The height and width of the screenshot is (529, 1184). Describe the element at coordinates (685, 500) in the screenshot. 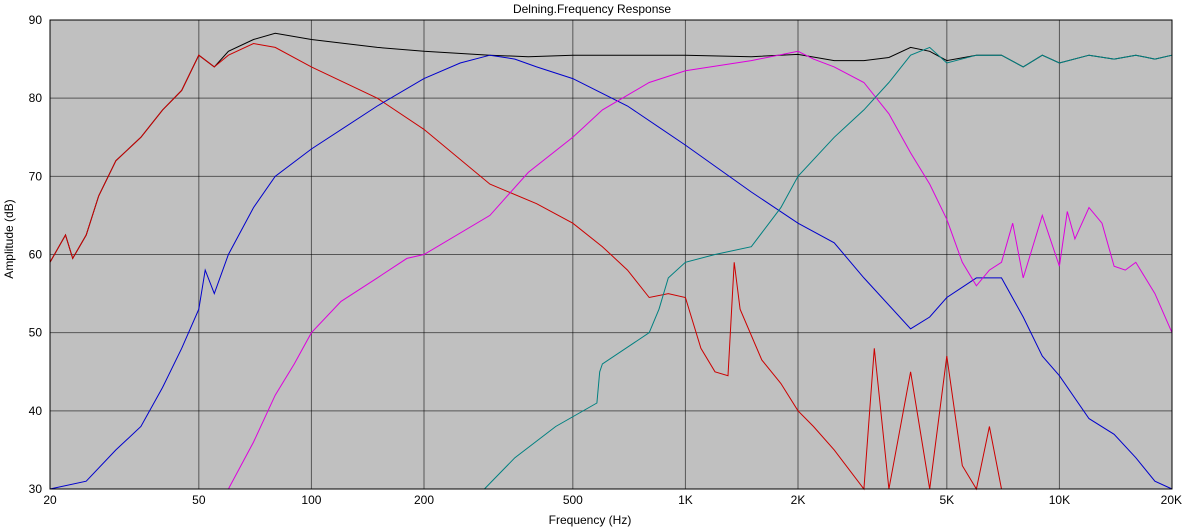

I see `x-tick-label: 1K` at that location.